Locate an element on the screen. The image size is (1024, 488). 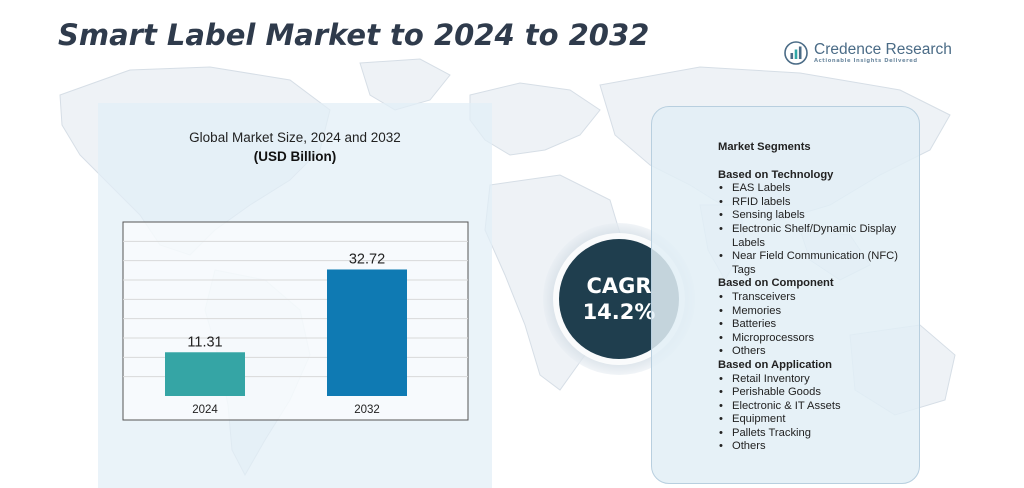
chart-subtitle: (USD Billion) is located at coordinates (295, 156).